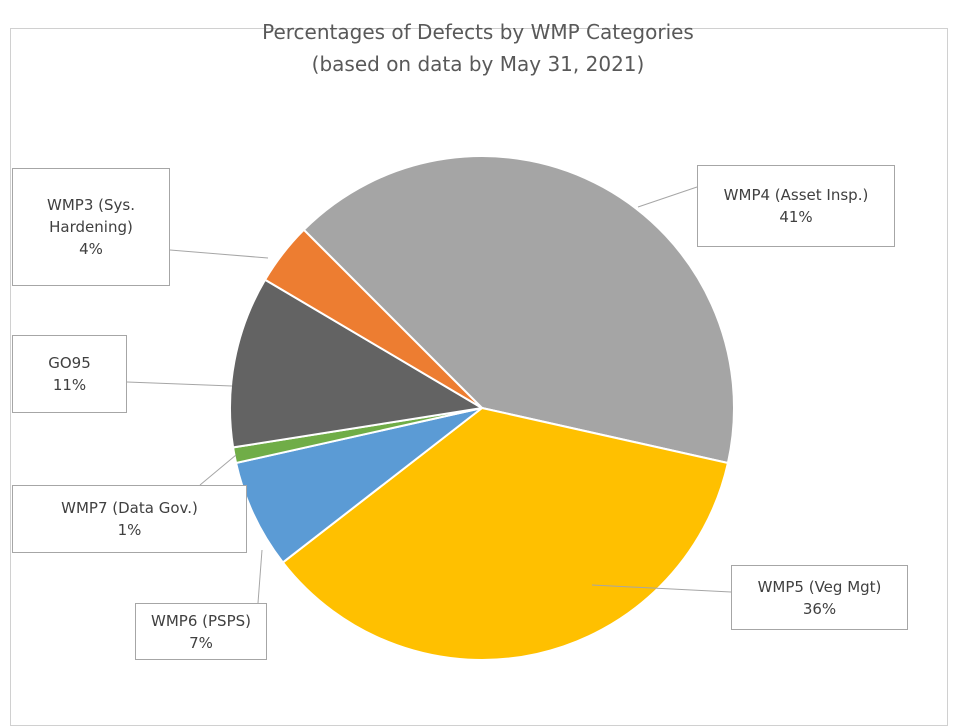 Image resolution: width=956 pixels, height=728 pixels. I want to click on chart-title: Percentages of Defects by WMP Categories, so click(478, 32).